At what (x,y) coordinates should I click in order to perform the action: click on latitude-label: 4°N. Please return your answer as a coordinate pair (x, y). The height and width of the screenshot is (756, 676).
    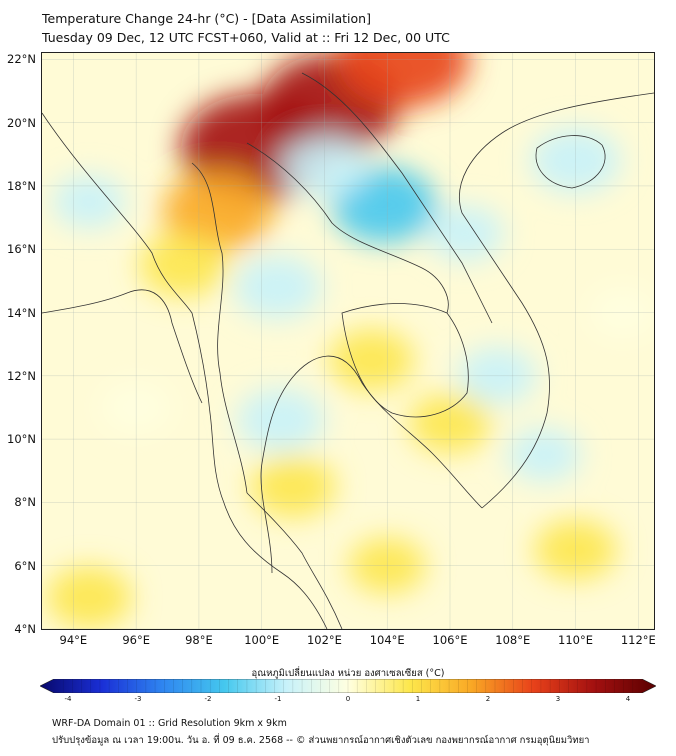
    Looking at the image, I should click on (25, 629).